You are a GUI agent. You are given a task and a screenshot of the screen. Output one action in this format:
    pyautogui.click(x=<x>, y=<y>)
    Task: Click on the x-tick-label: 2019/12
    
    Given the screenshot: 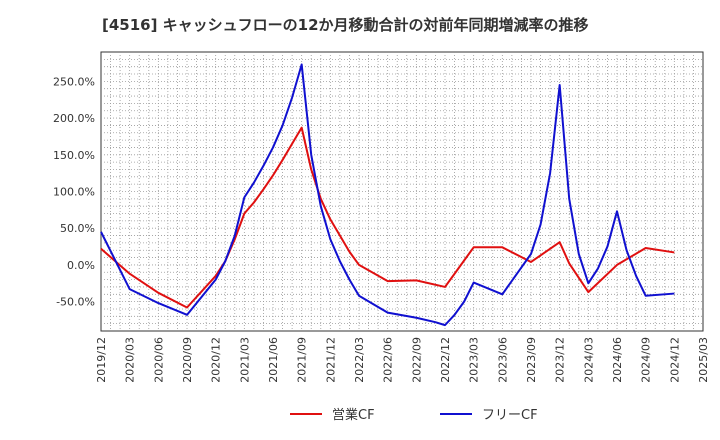 What is the action you would take?
    pyautogui.click(x=101, y=360)
    